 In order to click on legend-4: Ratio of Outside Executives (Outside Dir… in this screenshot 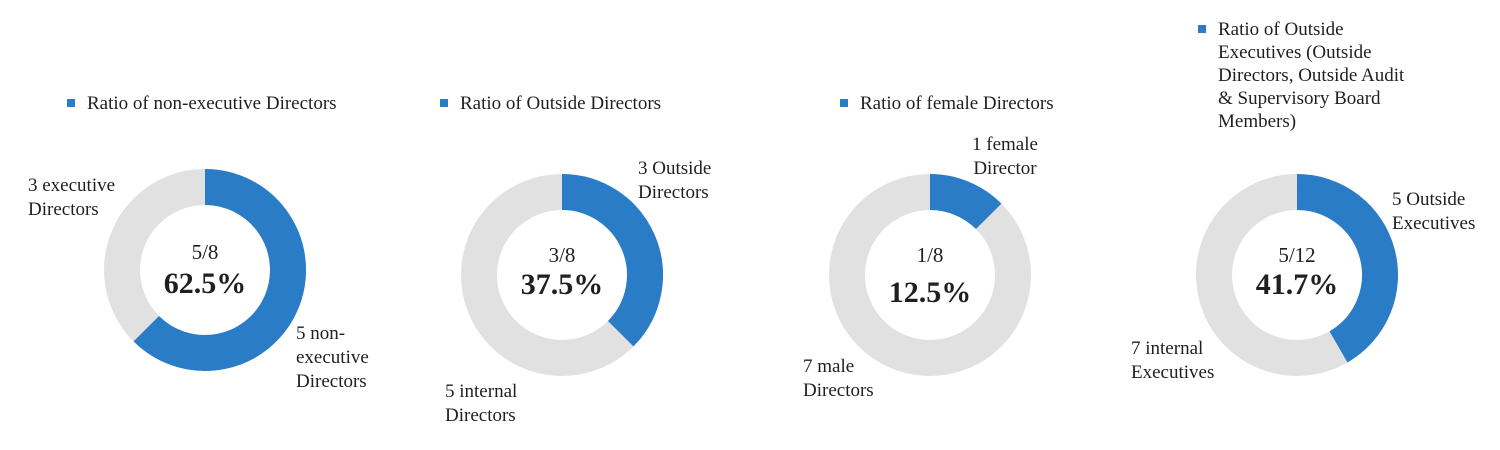, I will do `click(1348, 75)`.